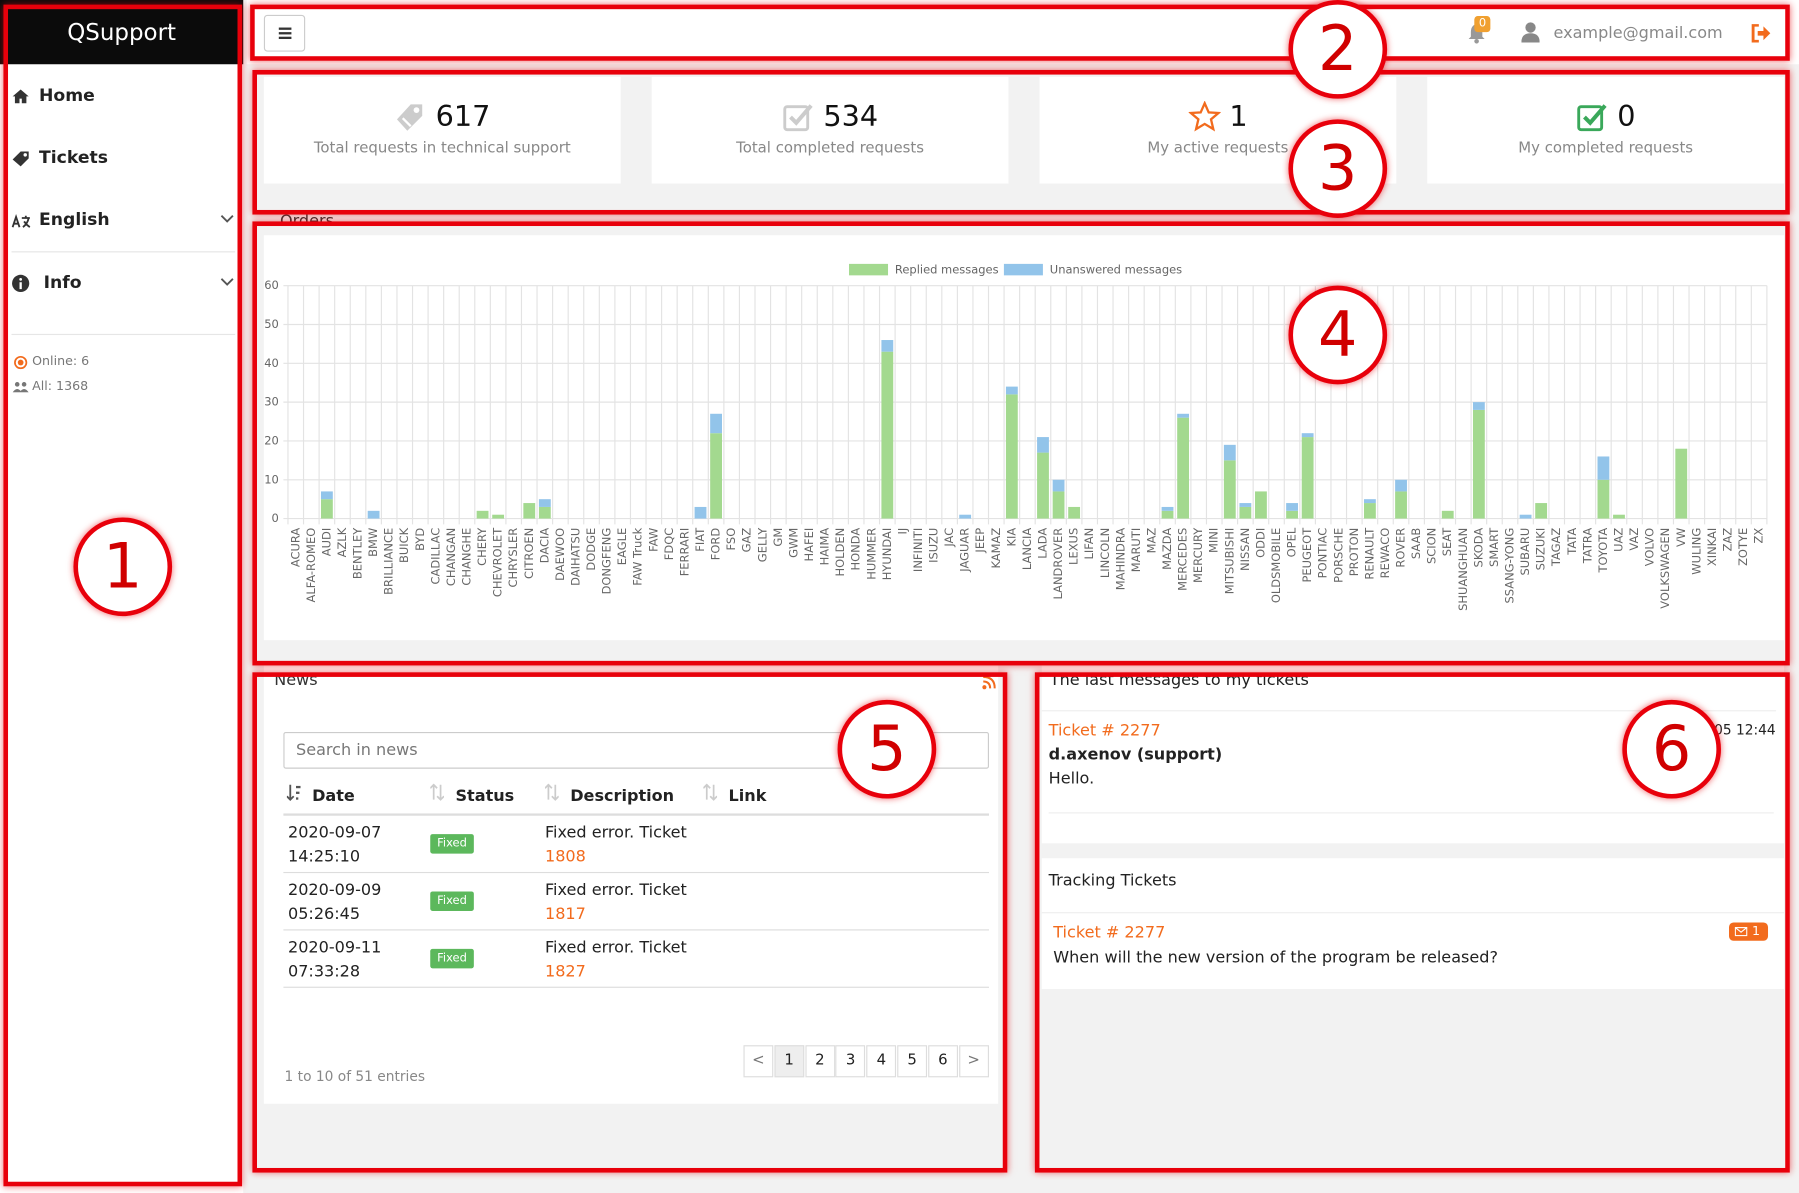 The height and width of the screenshot is (1193, 1799). What do you see at coordinates (21, 362) in the screenshot?
I see `online-icon` at bounding box center [21, 362].